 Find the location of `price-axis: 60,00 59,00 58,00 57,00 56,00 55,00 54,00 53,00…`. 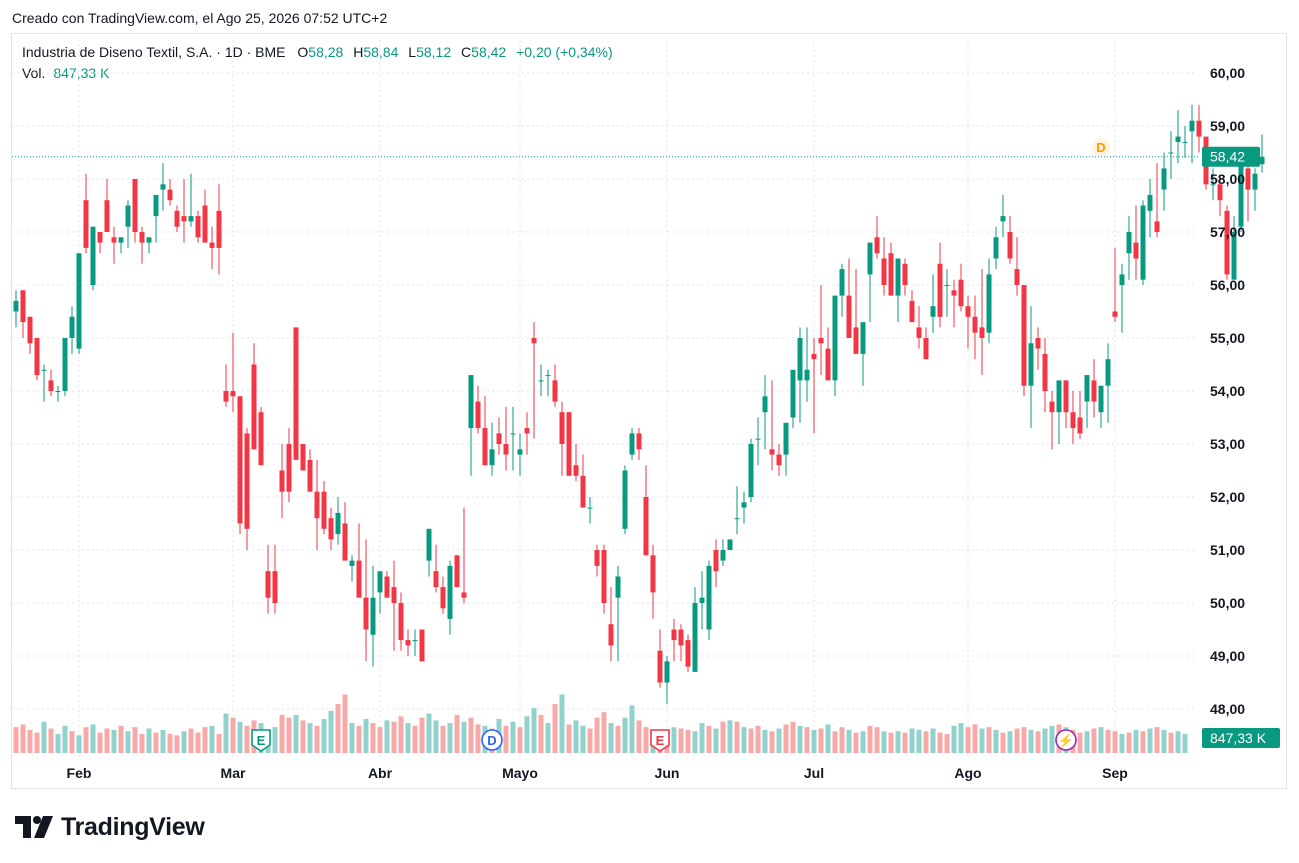

price-axis: 60,00 59,00 58,00 57,00 56,00 55,00 54,00 53,00… is located at coordinates (1227, 391).